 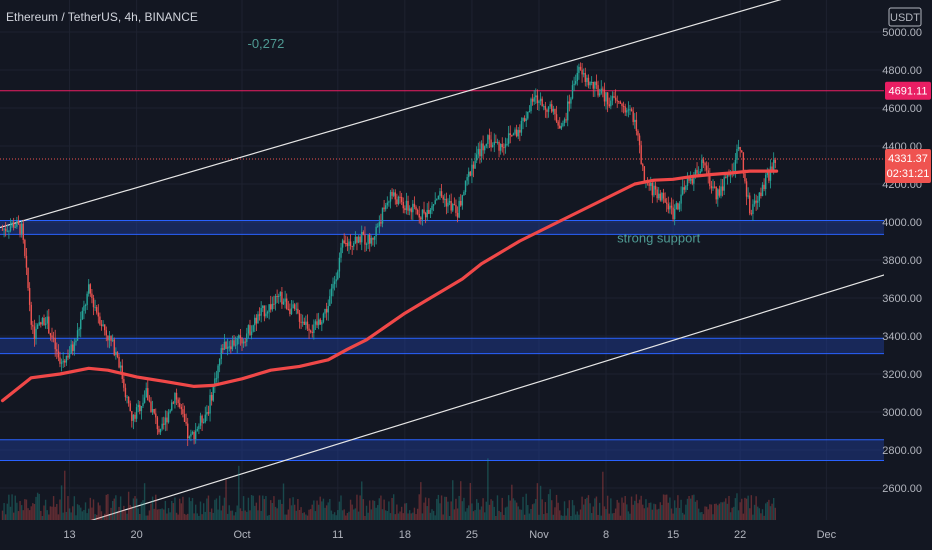 I want to click on y-tick-label: 3200.00, so click(x=902, y=375).